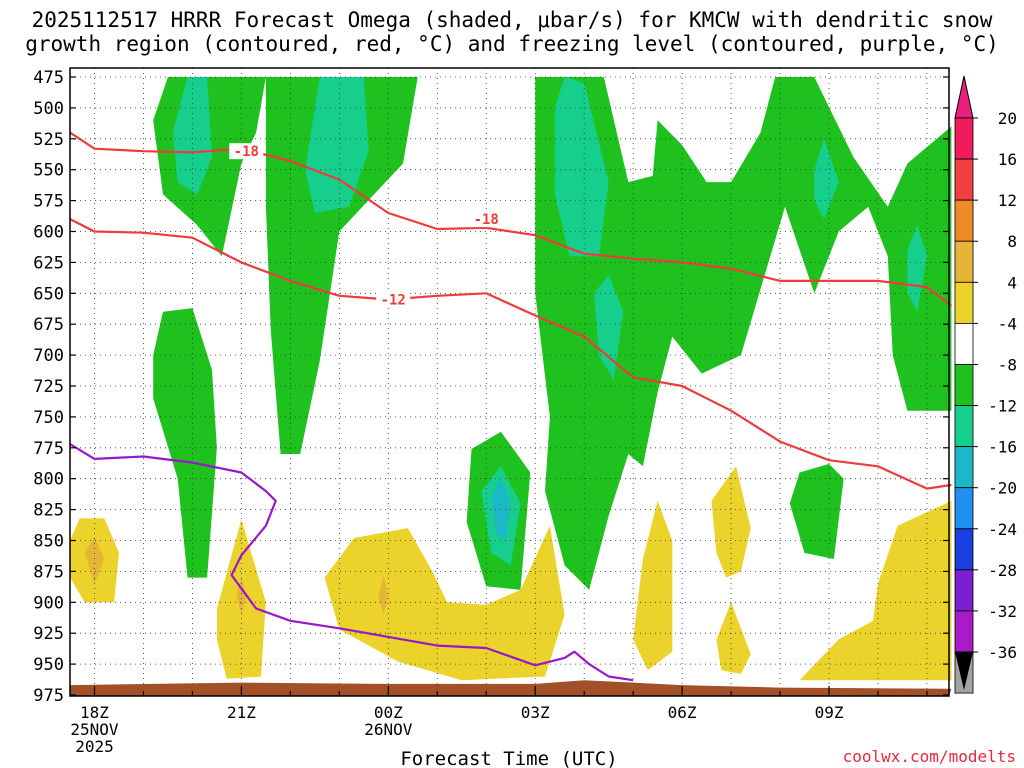 The height and width of the screenshot is (768, 1024). I want to click on ground-fill, so click(511, 688).